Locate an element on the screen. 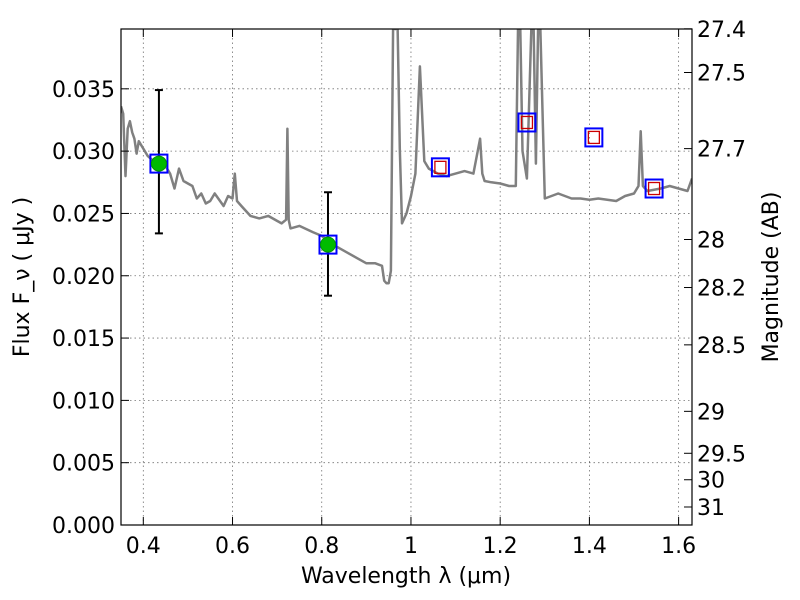 This screenshot has width=800, height=600. x-tick-labels: 0.4 0.6 0.8 1 1.2 1.4 1.6 is located at coordinates (411, 546).